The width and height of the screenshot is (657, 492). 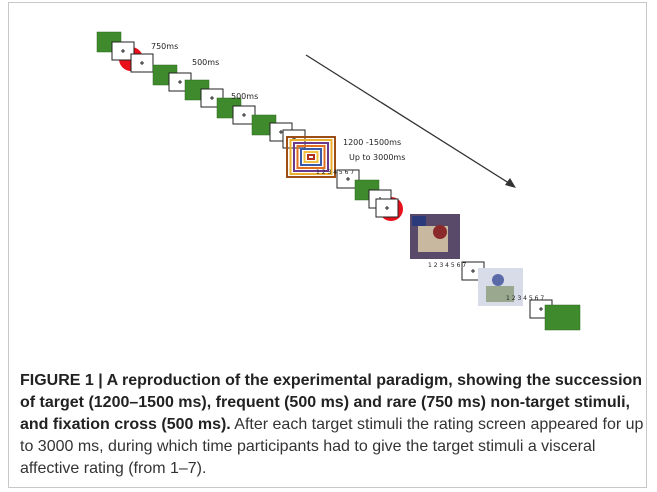 What do you see at coordinates (409, 120) in the screenshot?
I see `time-arrow` at bounding box center [409, 120].